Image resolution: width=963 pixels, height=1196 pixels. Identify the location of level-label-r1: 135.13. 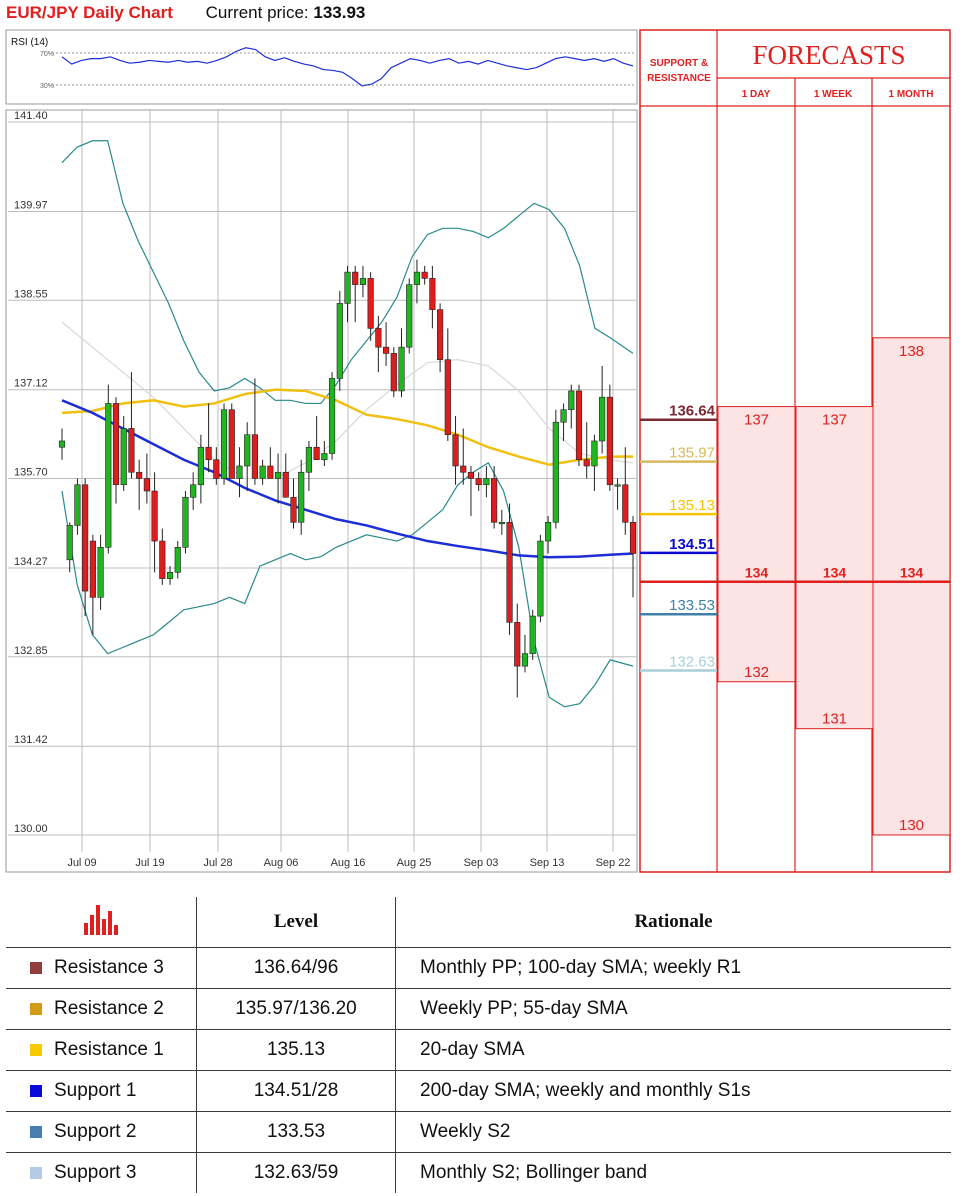
(692, 505).